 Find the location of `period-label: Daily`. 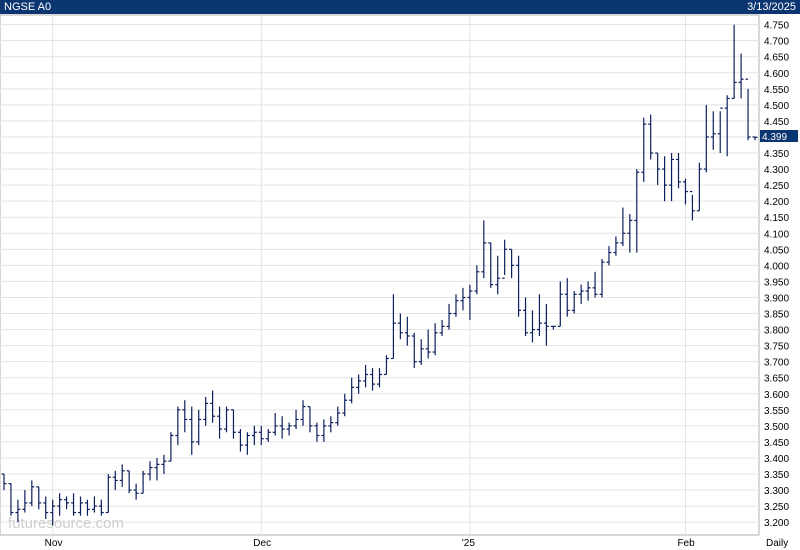

period-label: Daily is located at coordinates (777, 543).